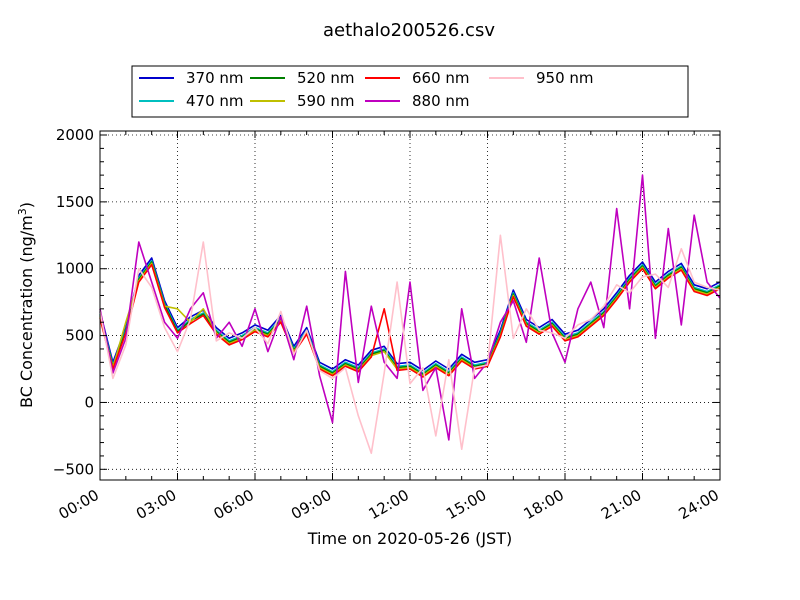 This screenshot has width=800, height=600. What do you see at coordinates (215, 78) in the screenshot?
I see `legend-label: 370 nm` at bounding box center [215, 78].